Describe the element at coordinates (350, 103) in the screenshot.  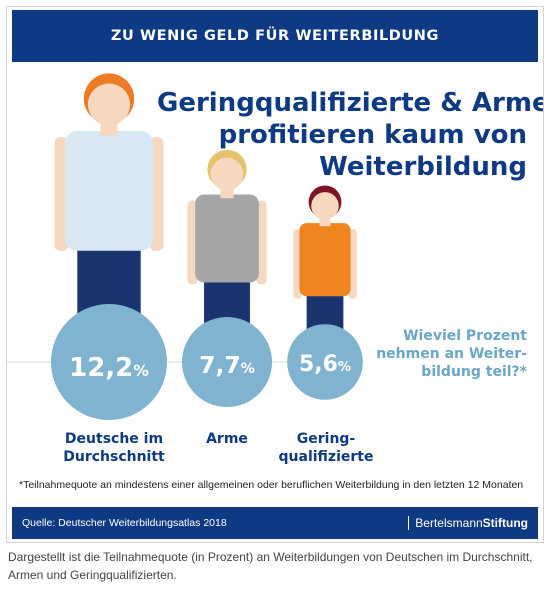
I see `headline-line-1: Geringqualifizierte & Arme` at that location.